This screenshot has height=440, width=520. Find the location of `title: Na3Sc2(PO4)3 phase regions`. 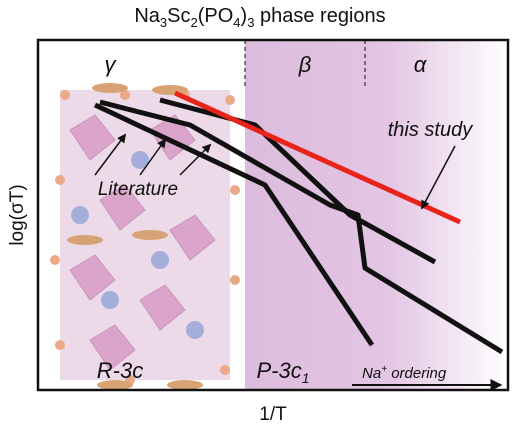

title: Na3Sc2(PO4)3 phase regions is located at coordinates (259, 17).